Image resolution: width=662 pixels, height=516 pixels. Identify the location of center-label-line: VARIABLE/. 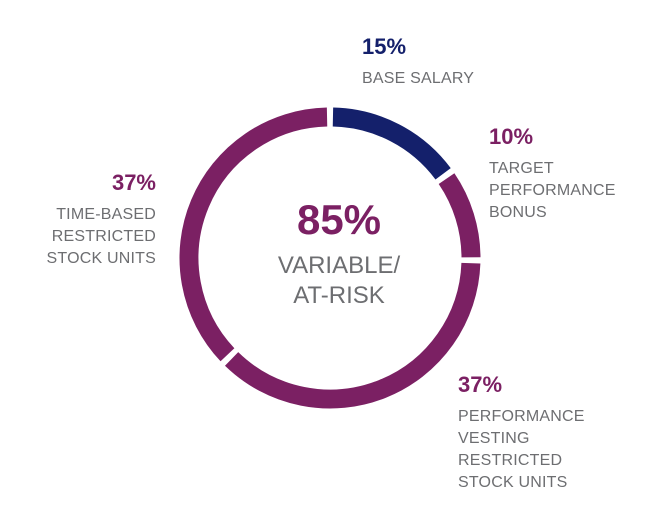
(339, 265).